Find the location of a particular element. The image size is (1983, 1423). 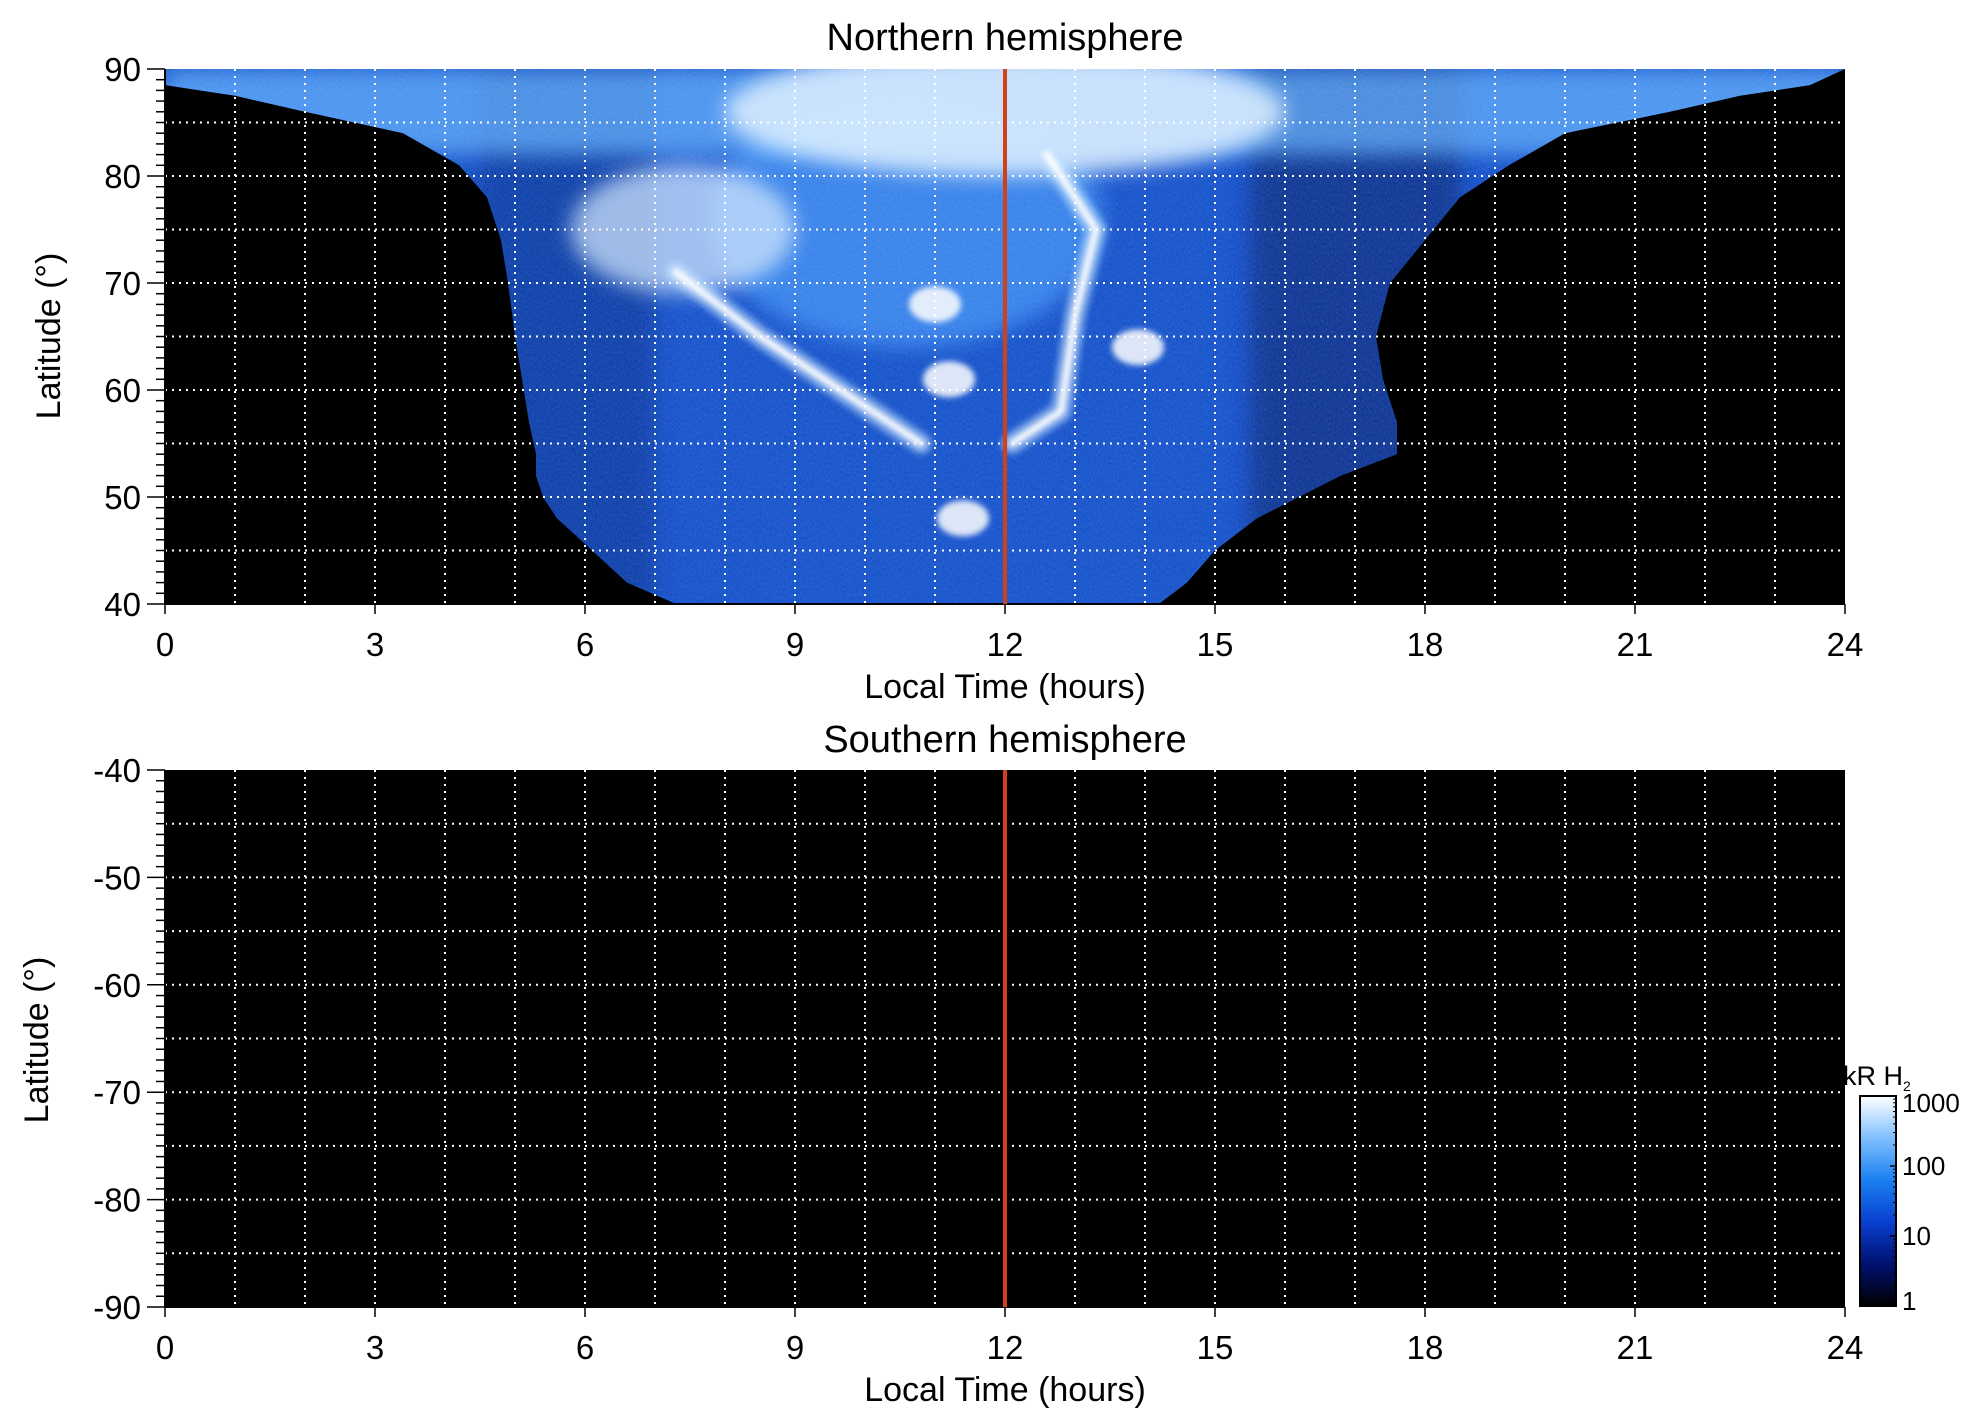

colorbar-ticks: 1000 100 10 1 is located at coordinates (1925, 1202).